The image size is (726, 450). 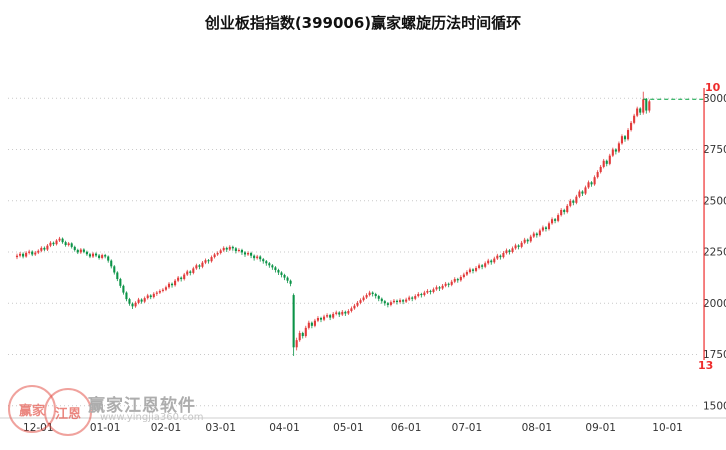 I want to click on x-axis-label: 12-01, so click(x=38, y=428).